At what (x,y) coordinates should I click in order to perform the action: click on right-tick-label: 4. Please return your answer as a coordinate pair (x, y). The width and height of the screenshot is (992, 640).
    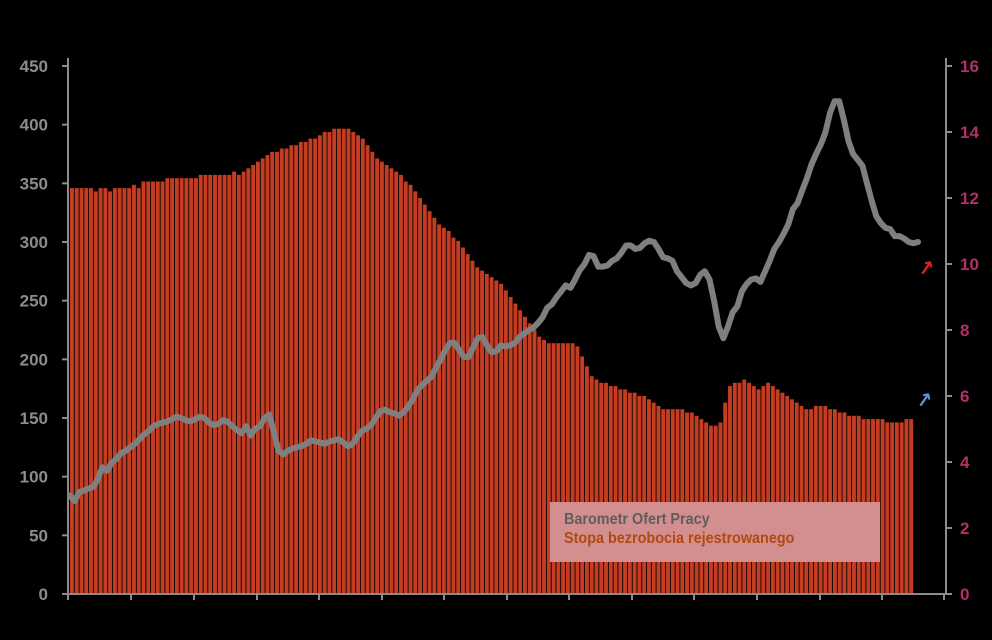
    Looking at the image, I should click on (965, 462).